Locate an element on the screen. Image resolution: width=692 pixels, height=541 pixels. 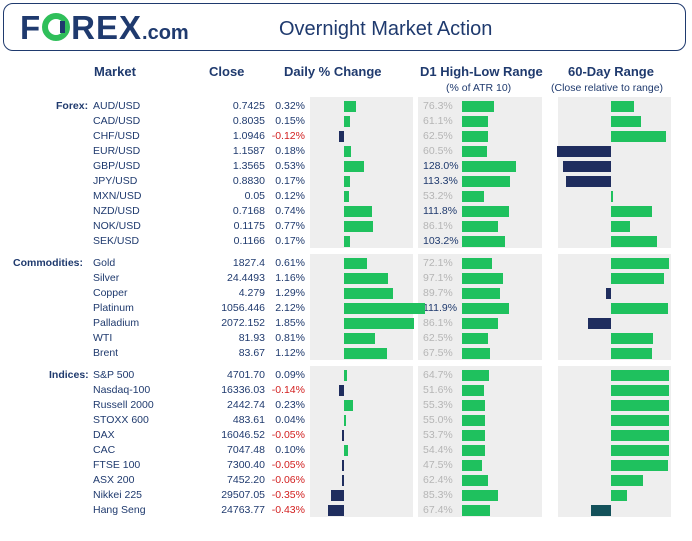
header-box: F REX.com Overnight Market Action is located at coordinates (344, 27).